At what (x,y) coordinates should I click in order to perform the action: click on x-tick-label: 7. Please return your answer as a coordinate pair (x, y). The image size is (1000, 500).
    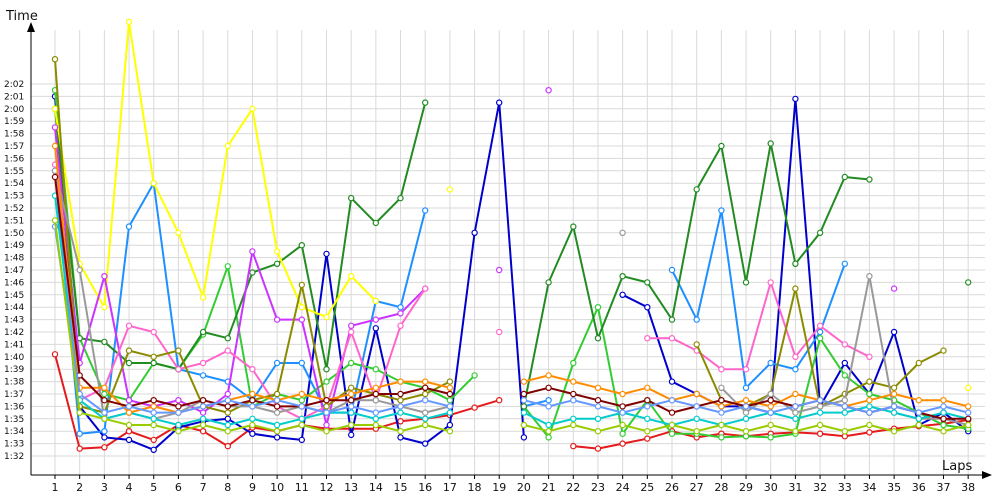
    Looking at the image, I should click on (203, 487).